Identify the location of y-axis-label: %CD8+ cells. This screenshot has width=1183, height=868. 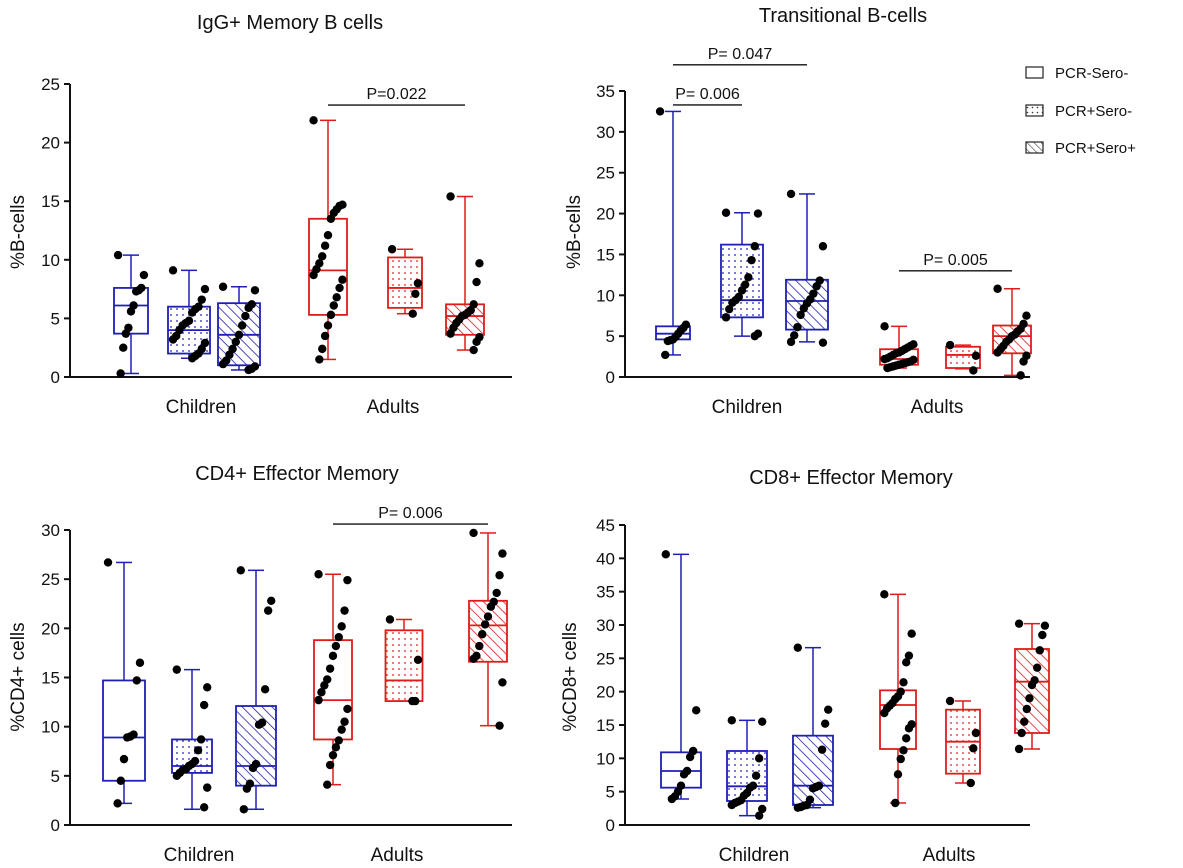
(570, 676).